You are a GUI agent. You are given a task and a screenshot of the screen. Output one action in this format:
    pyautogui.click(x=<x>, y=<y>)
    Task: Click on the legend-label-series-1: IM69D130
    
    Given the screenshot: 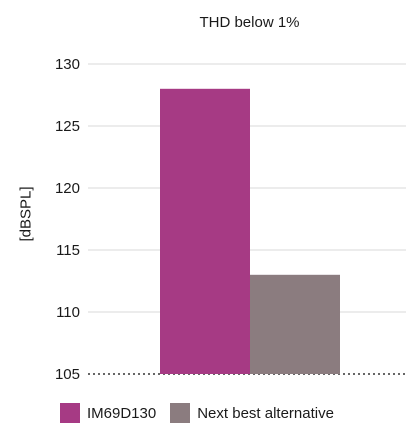 What is the action you would take?
    pyautogui.click(x=122, y=413)
    